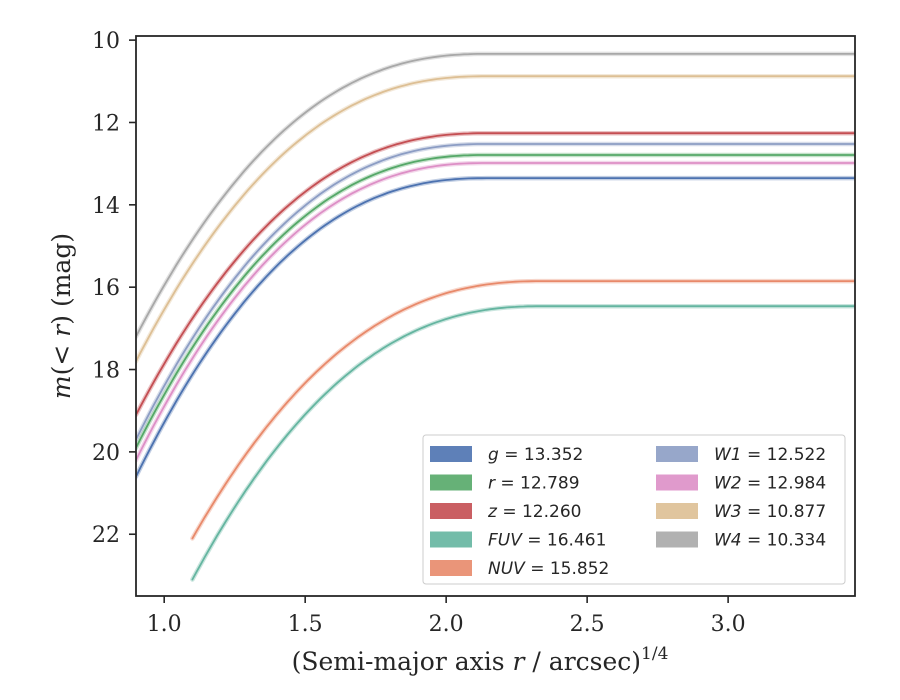 This screenshot has height=700, width=900. Describe the element at coordinates (480, 660) in the screenshot. I see `x-axis-label: (Semi-major axis r / arcsec)1/4` at that location.